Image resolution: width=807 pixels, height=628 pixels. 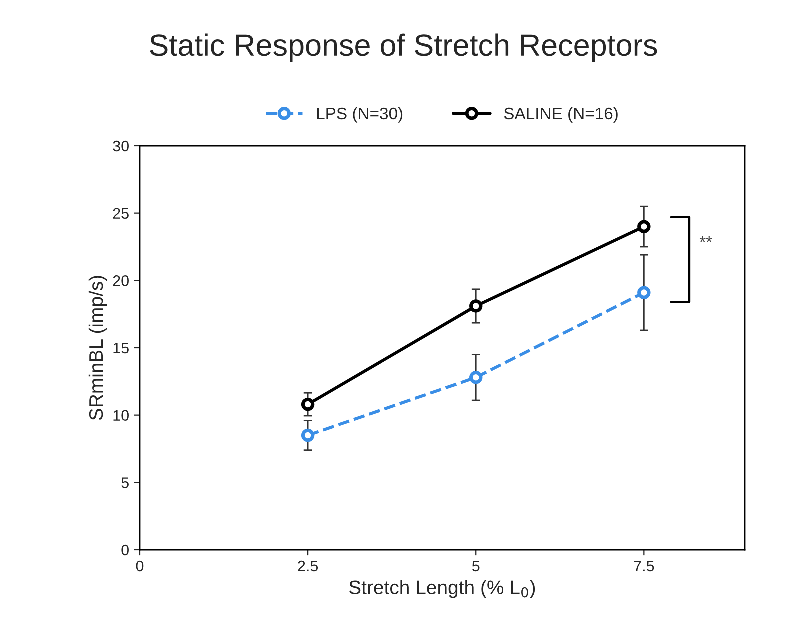 What do you see at coordinates (98, 348) in the screenshot?
I see `y-axis-title: SRminBL (imp/s)` at bounding box center [98, 348].